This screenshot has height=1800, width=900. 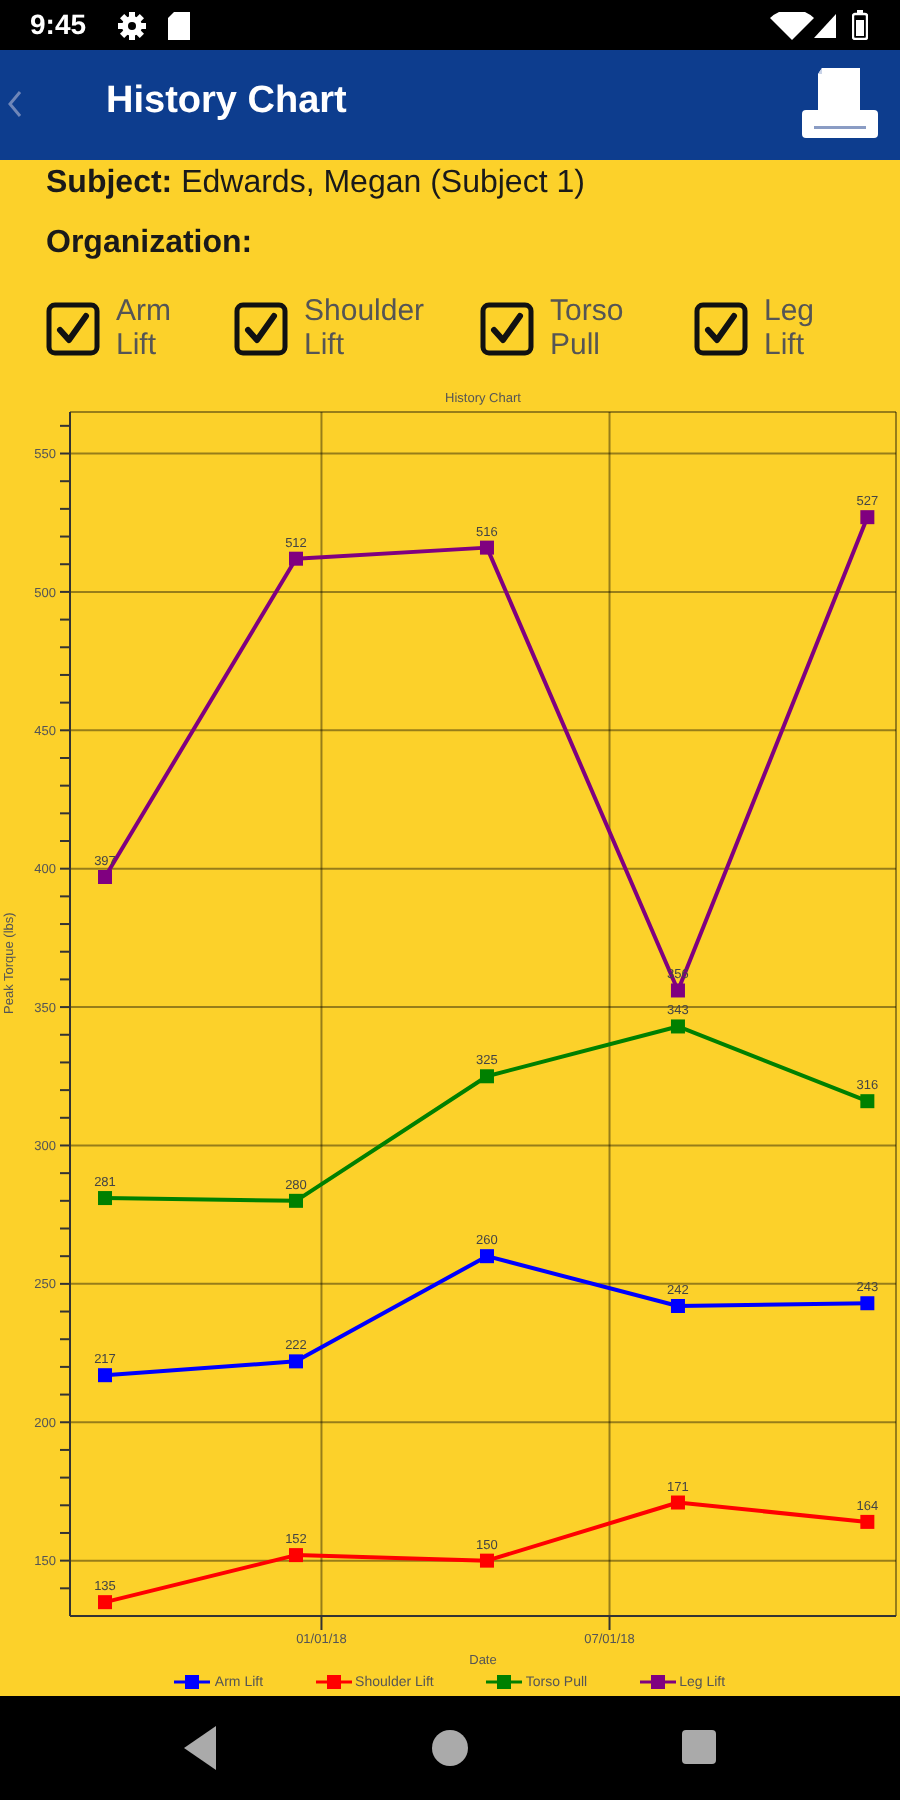 I want to click on text: 9:45, so click(x=58, y=24).